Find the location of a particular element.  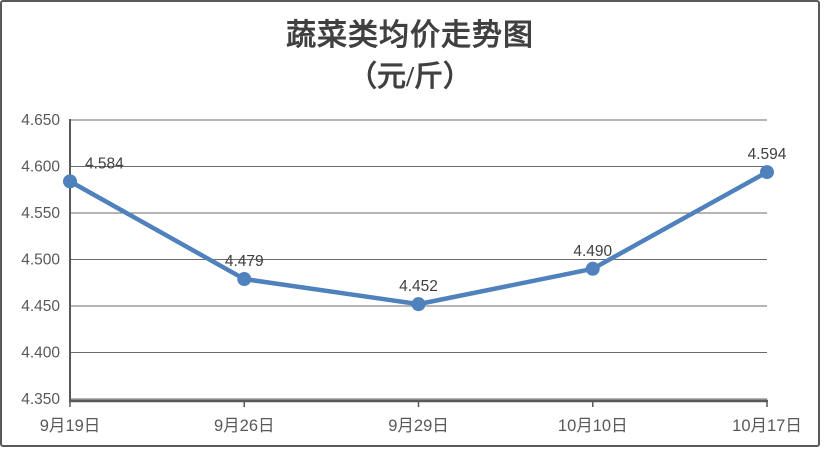

data-point-label: 4.479 is located at coordinates (244, 261).